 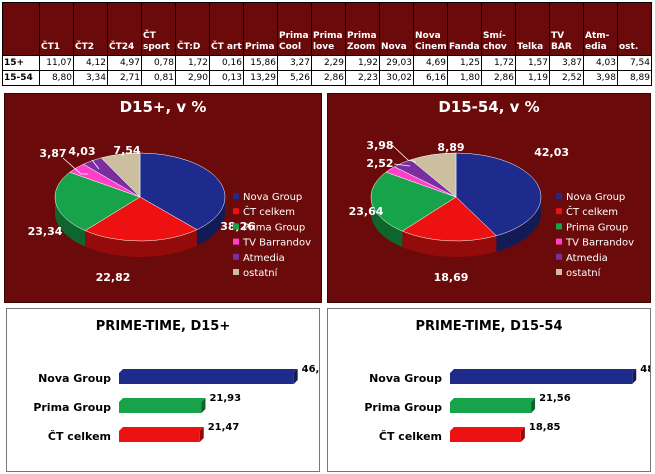 What do you see at coordinates (600, 78) in the screenshot?
I see `table-cell: 3,98` at bounding box center [600, 78].